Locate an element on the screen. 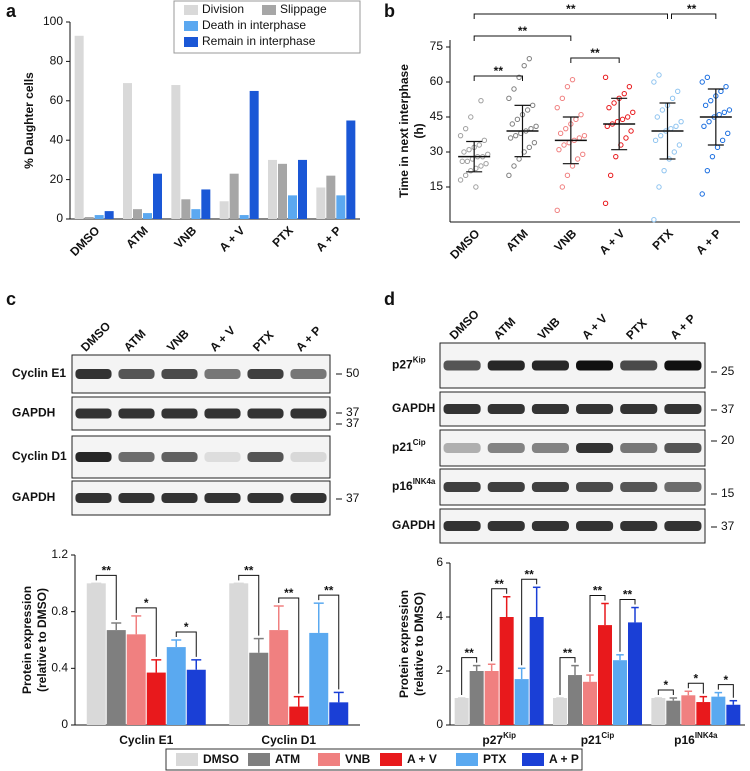  y-tick-label: 1.2 is located at coordinates (59, 554).